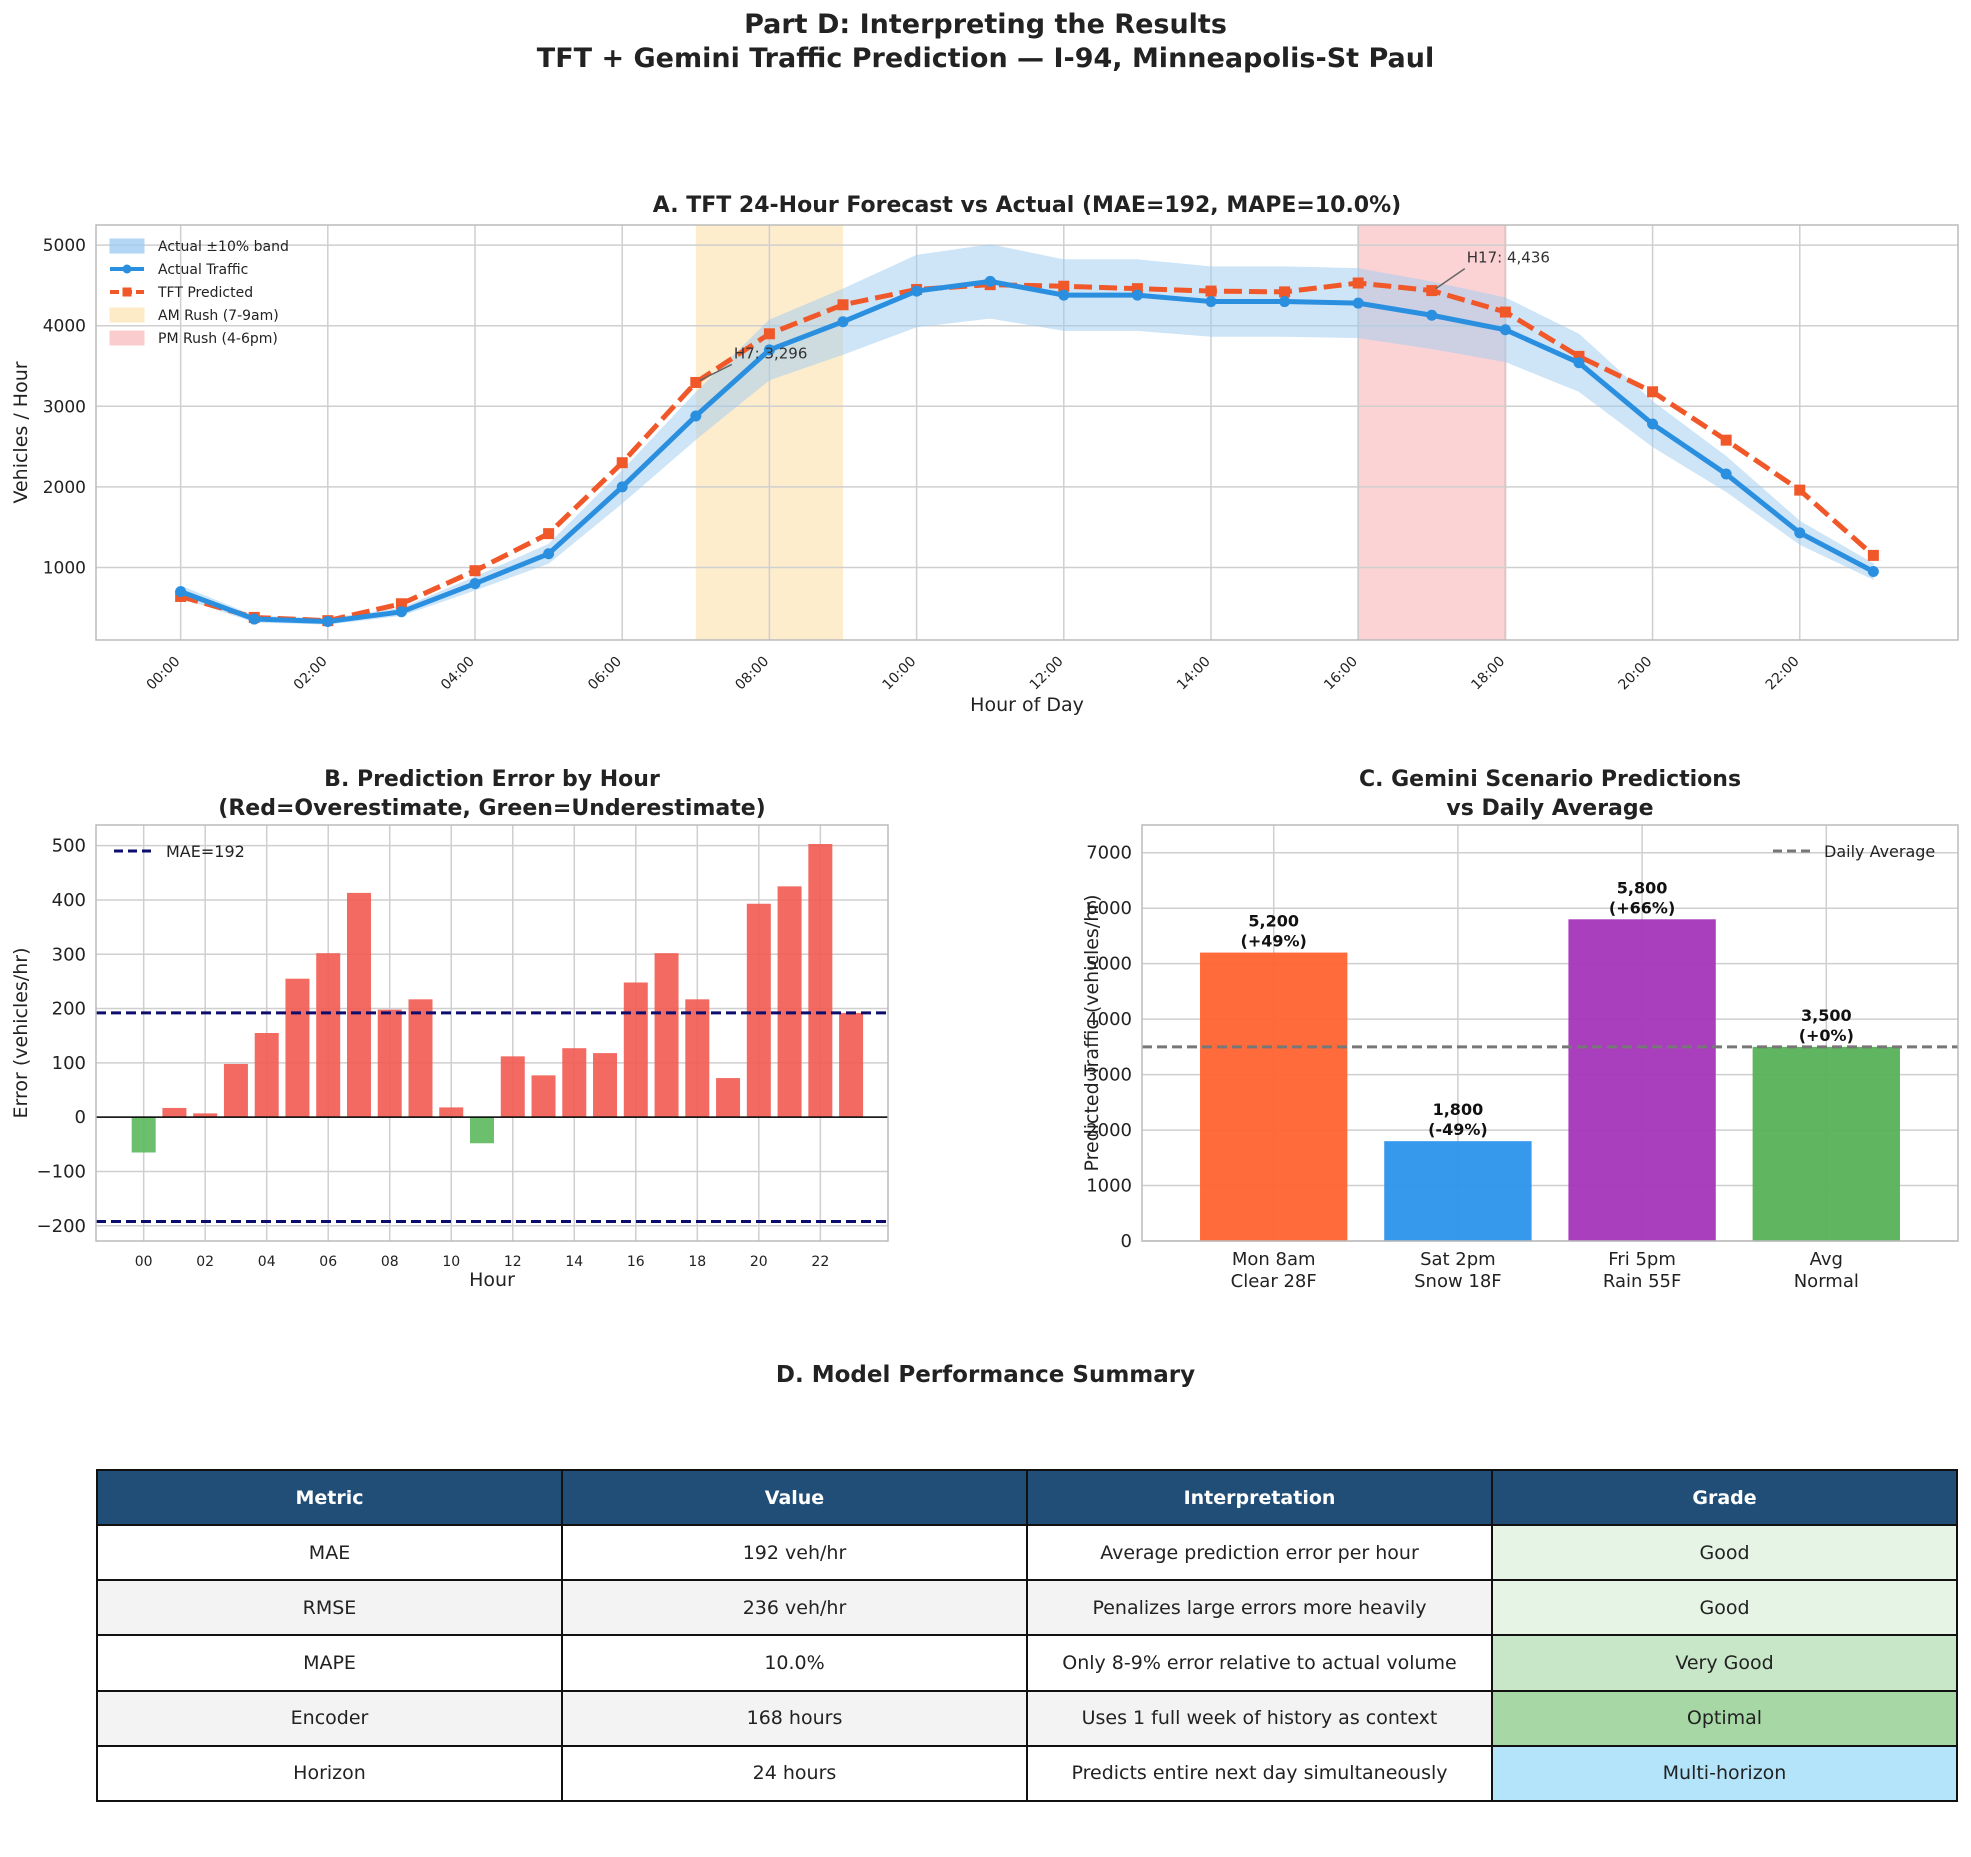  I want to click on x-tick-label: Rain 55F, so click(1642, 1281).